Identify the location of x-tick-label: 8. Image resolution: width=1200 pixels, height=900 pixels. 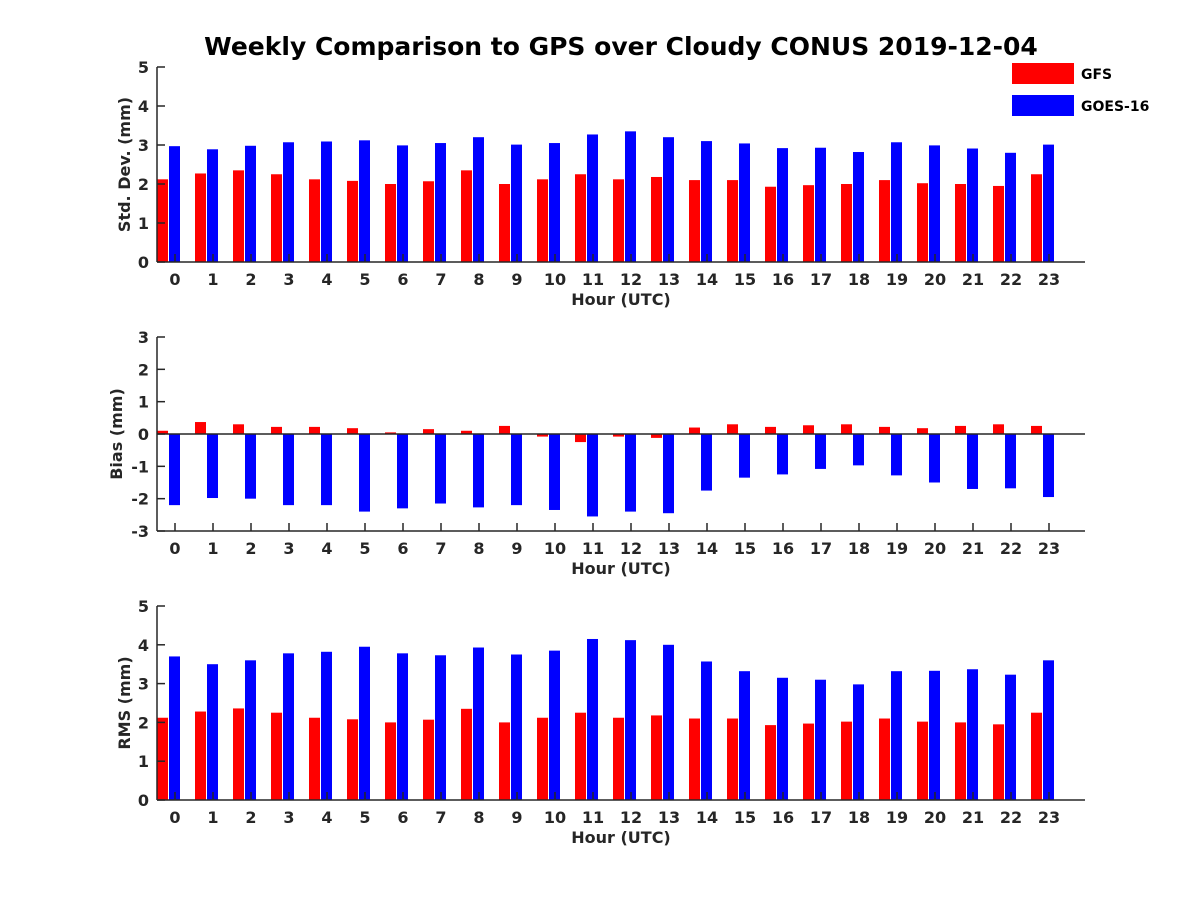
(478, 817).